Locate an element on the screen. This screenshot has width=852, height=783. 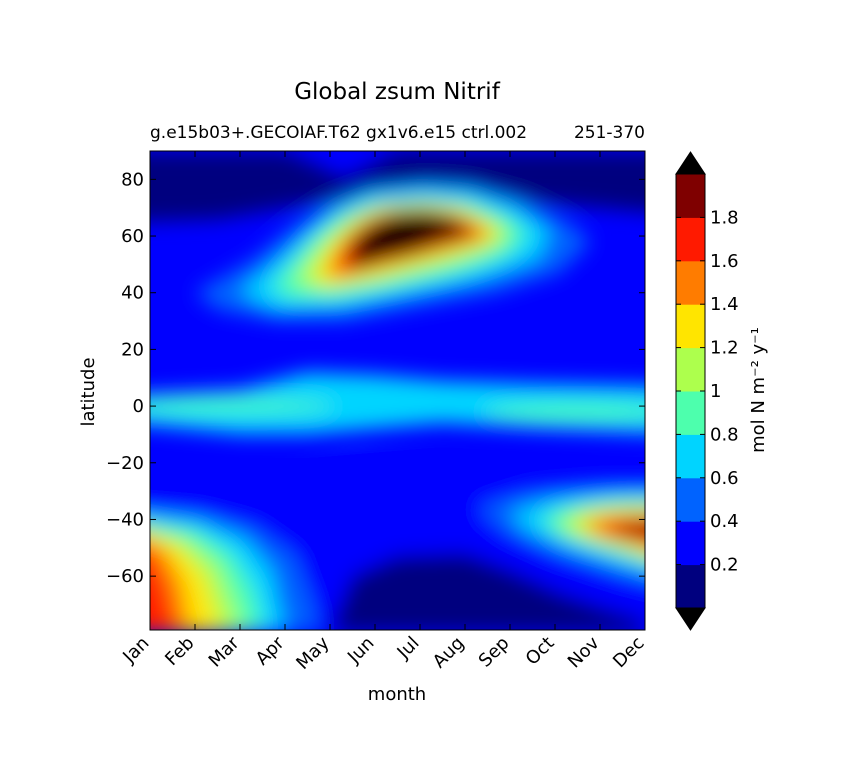
colorbar-label: mol N m⁻² y⁻¹ is located at coordinates (758, 390).